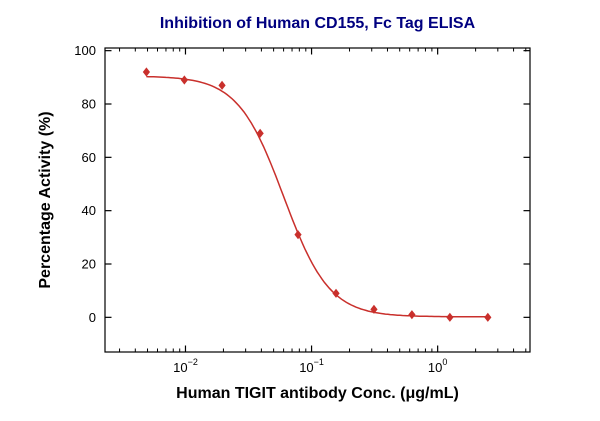  Describe the element at coordinates (85, 50) in the screenshot. I see `y-tick-label: 100` at that location.